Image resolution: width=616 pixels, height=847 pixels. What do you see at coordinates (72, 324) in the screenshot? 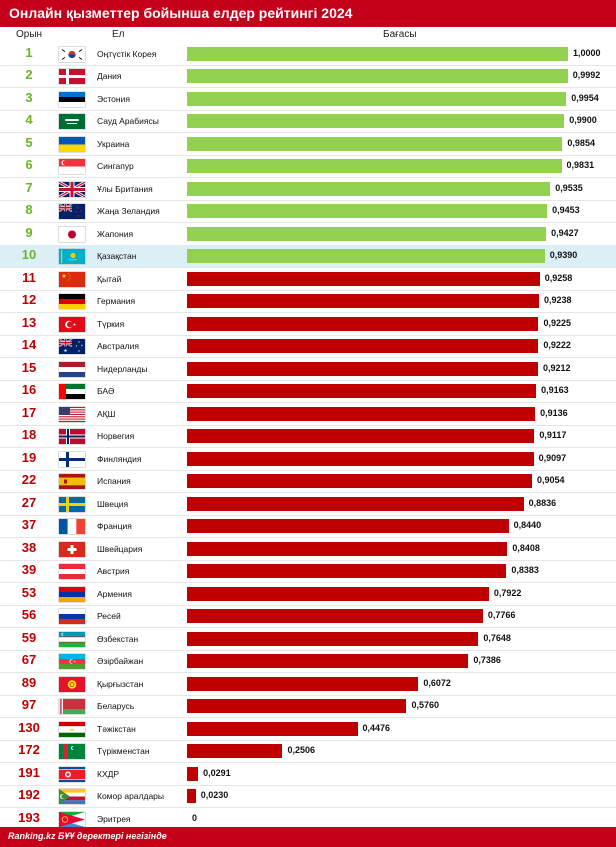
I see `turkey-flag-icon` at bounding box center [72, 324].